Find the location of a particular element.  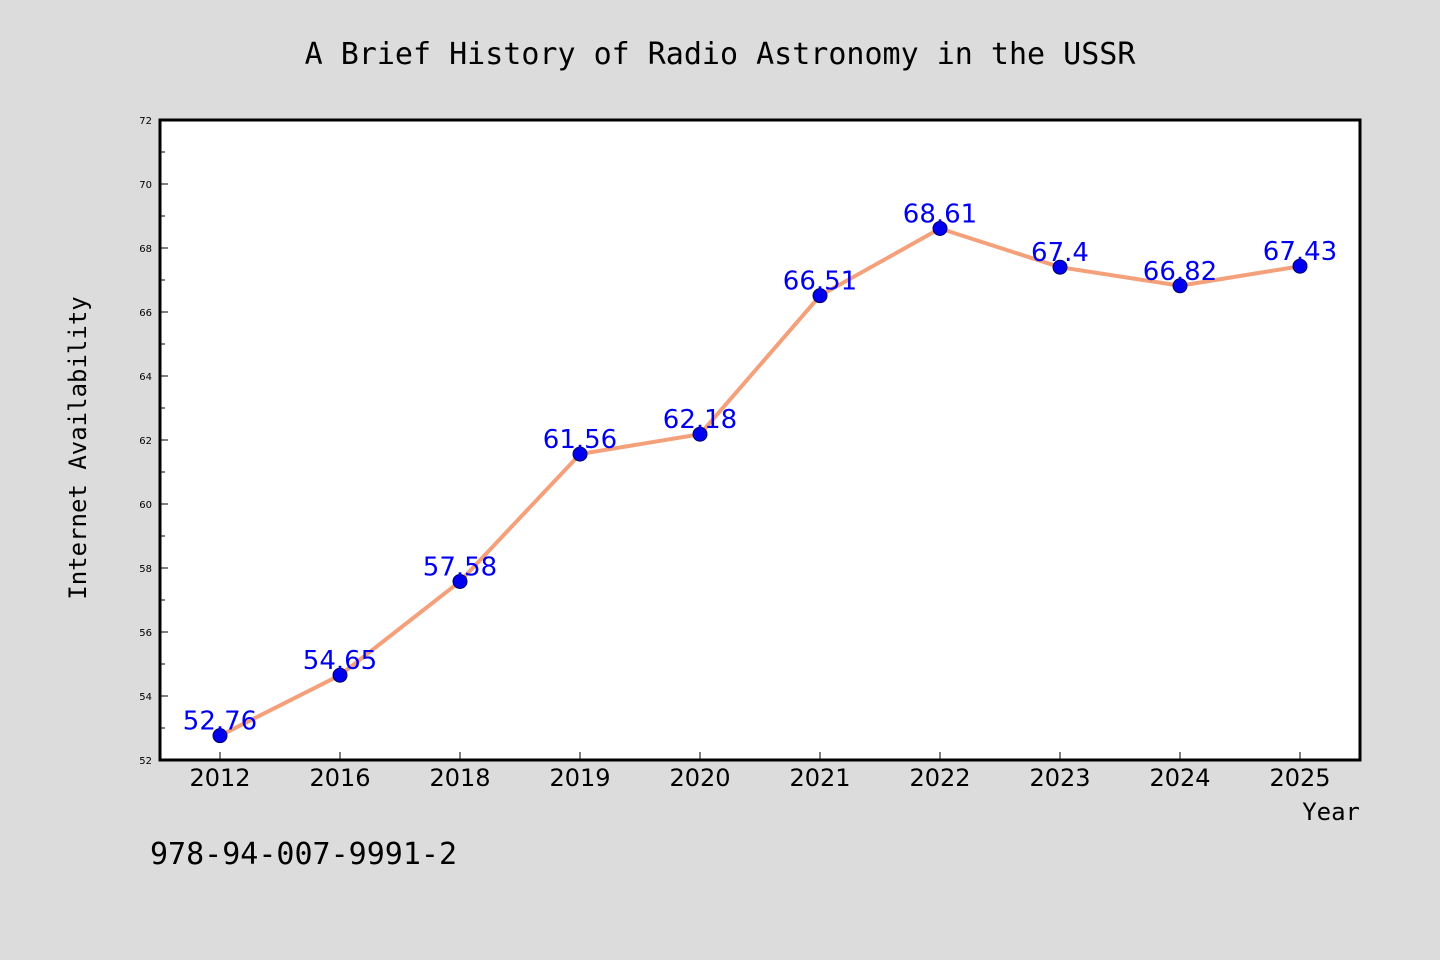

data-label: 62.18 is located at coordinates (700, 420).